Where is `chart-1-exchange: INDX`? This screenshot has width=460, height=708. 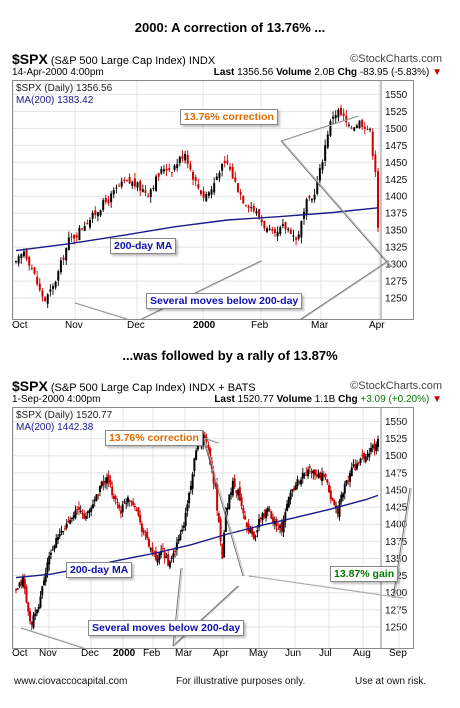
chart-1-exchange: INDX is located at coordinates (202, 61).